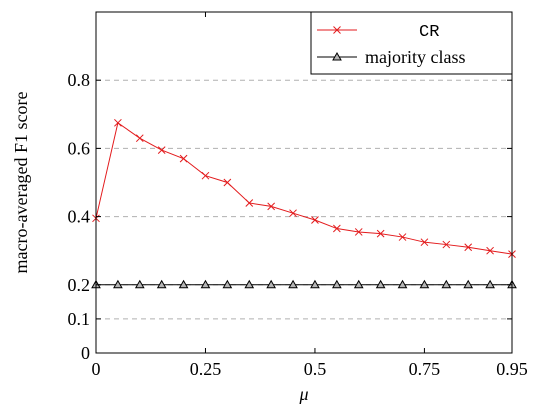 Image resolution: width=537 pixels, height=408 pixels. What do you see at coordinates (425, 369) in the screenshot?
I see `x-tick-label: 0.75` at bounding box center [425, 369].